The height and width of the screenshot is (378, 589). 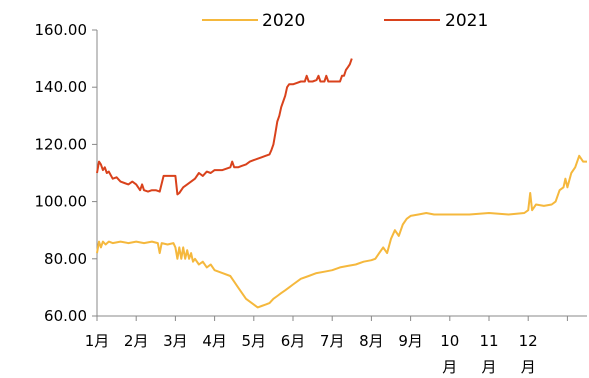 I want to click on legend: 2020 2021, so click(x=345, y=21).